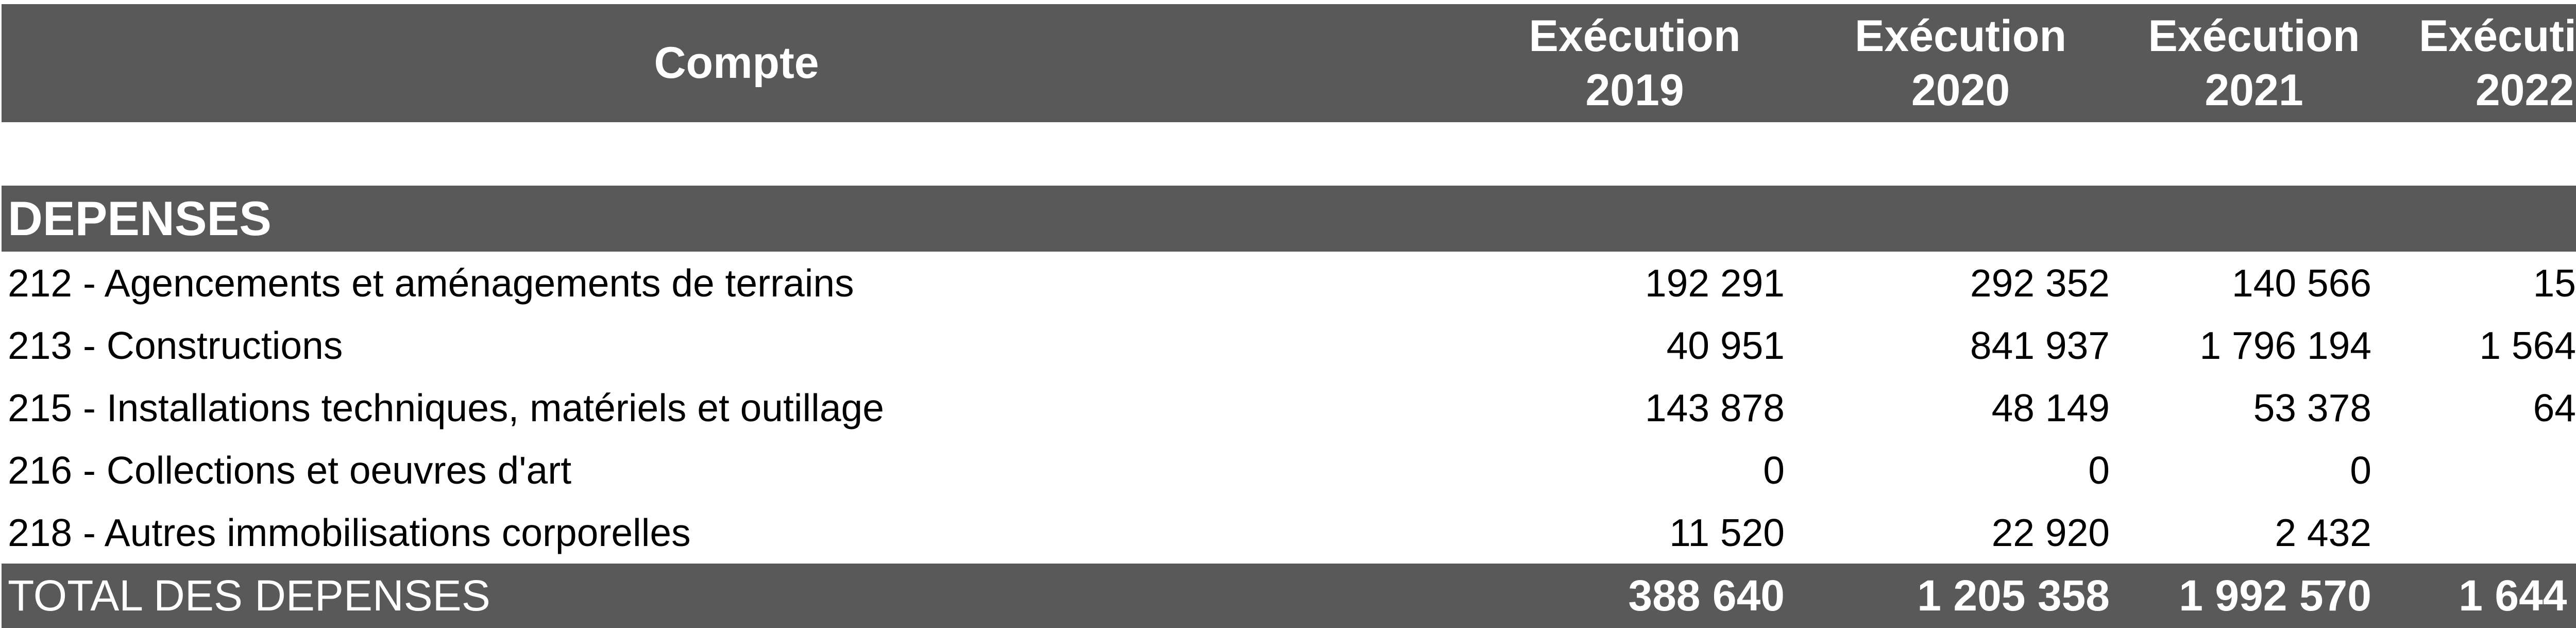  What do you see at coordinates (1634, 90) in the screenshot?
I see `year-label: 2019` at bounding box center [1634, 90].